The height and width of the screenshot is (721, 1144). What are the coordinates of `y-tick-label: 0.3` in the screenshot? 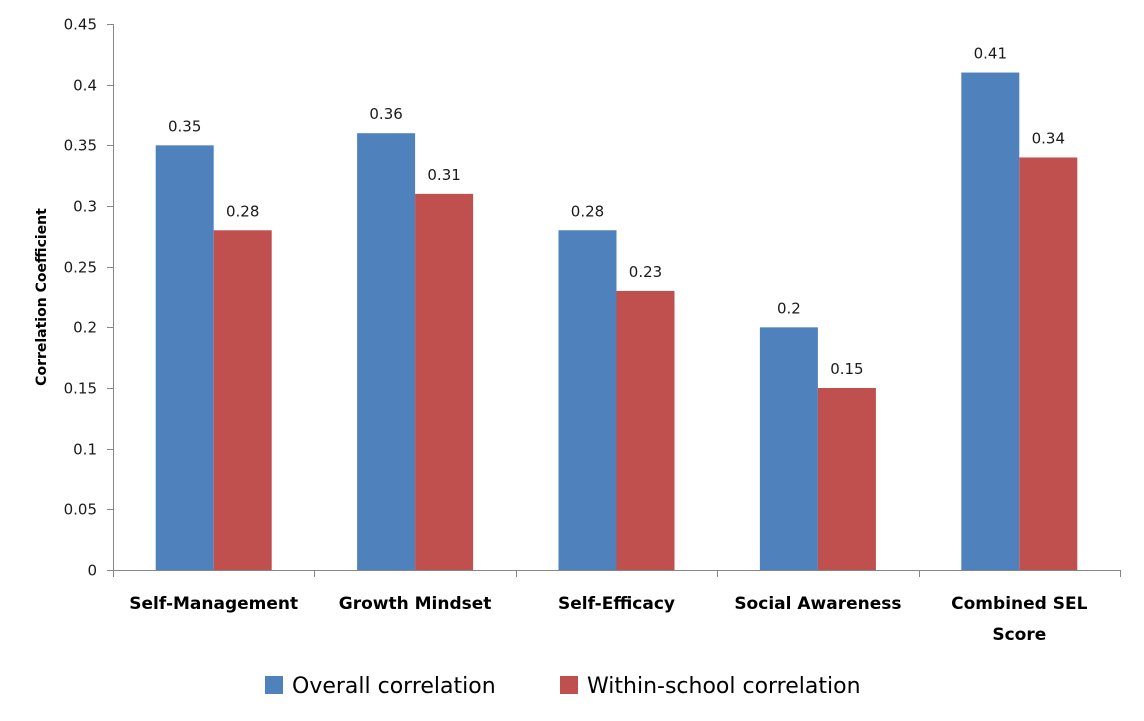 It's located at (85, 207).